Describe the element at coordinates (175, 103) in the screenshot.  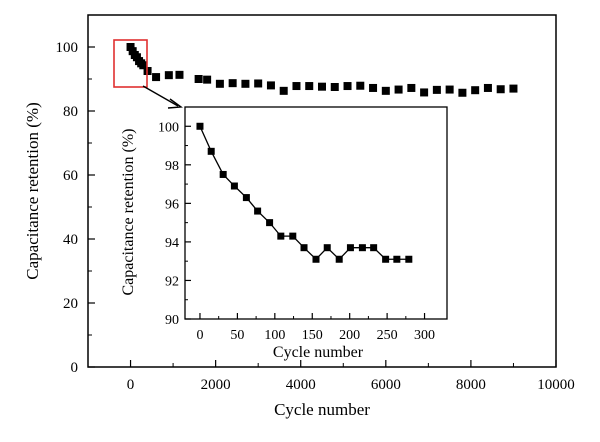
I see `zoom-arrow-head` at that location.